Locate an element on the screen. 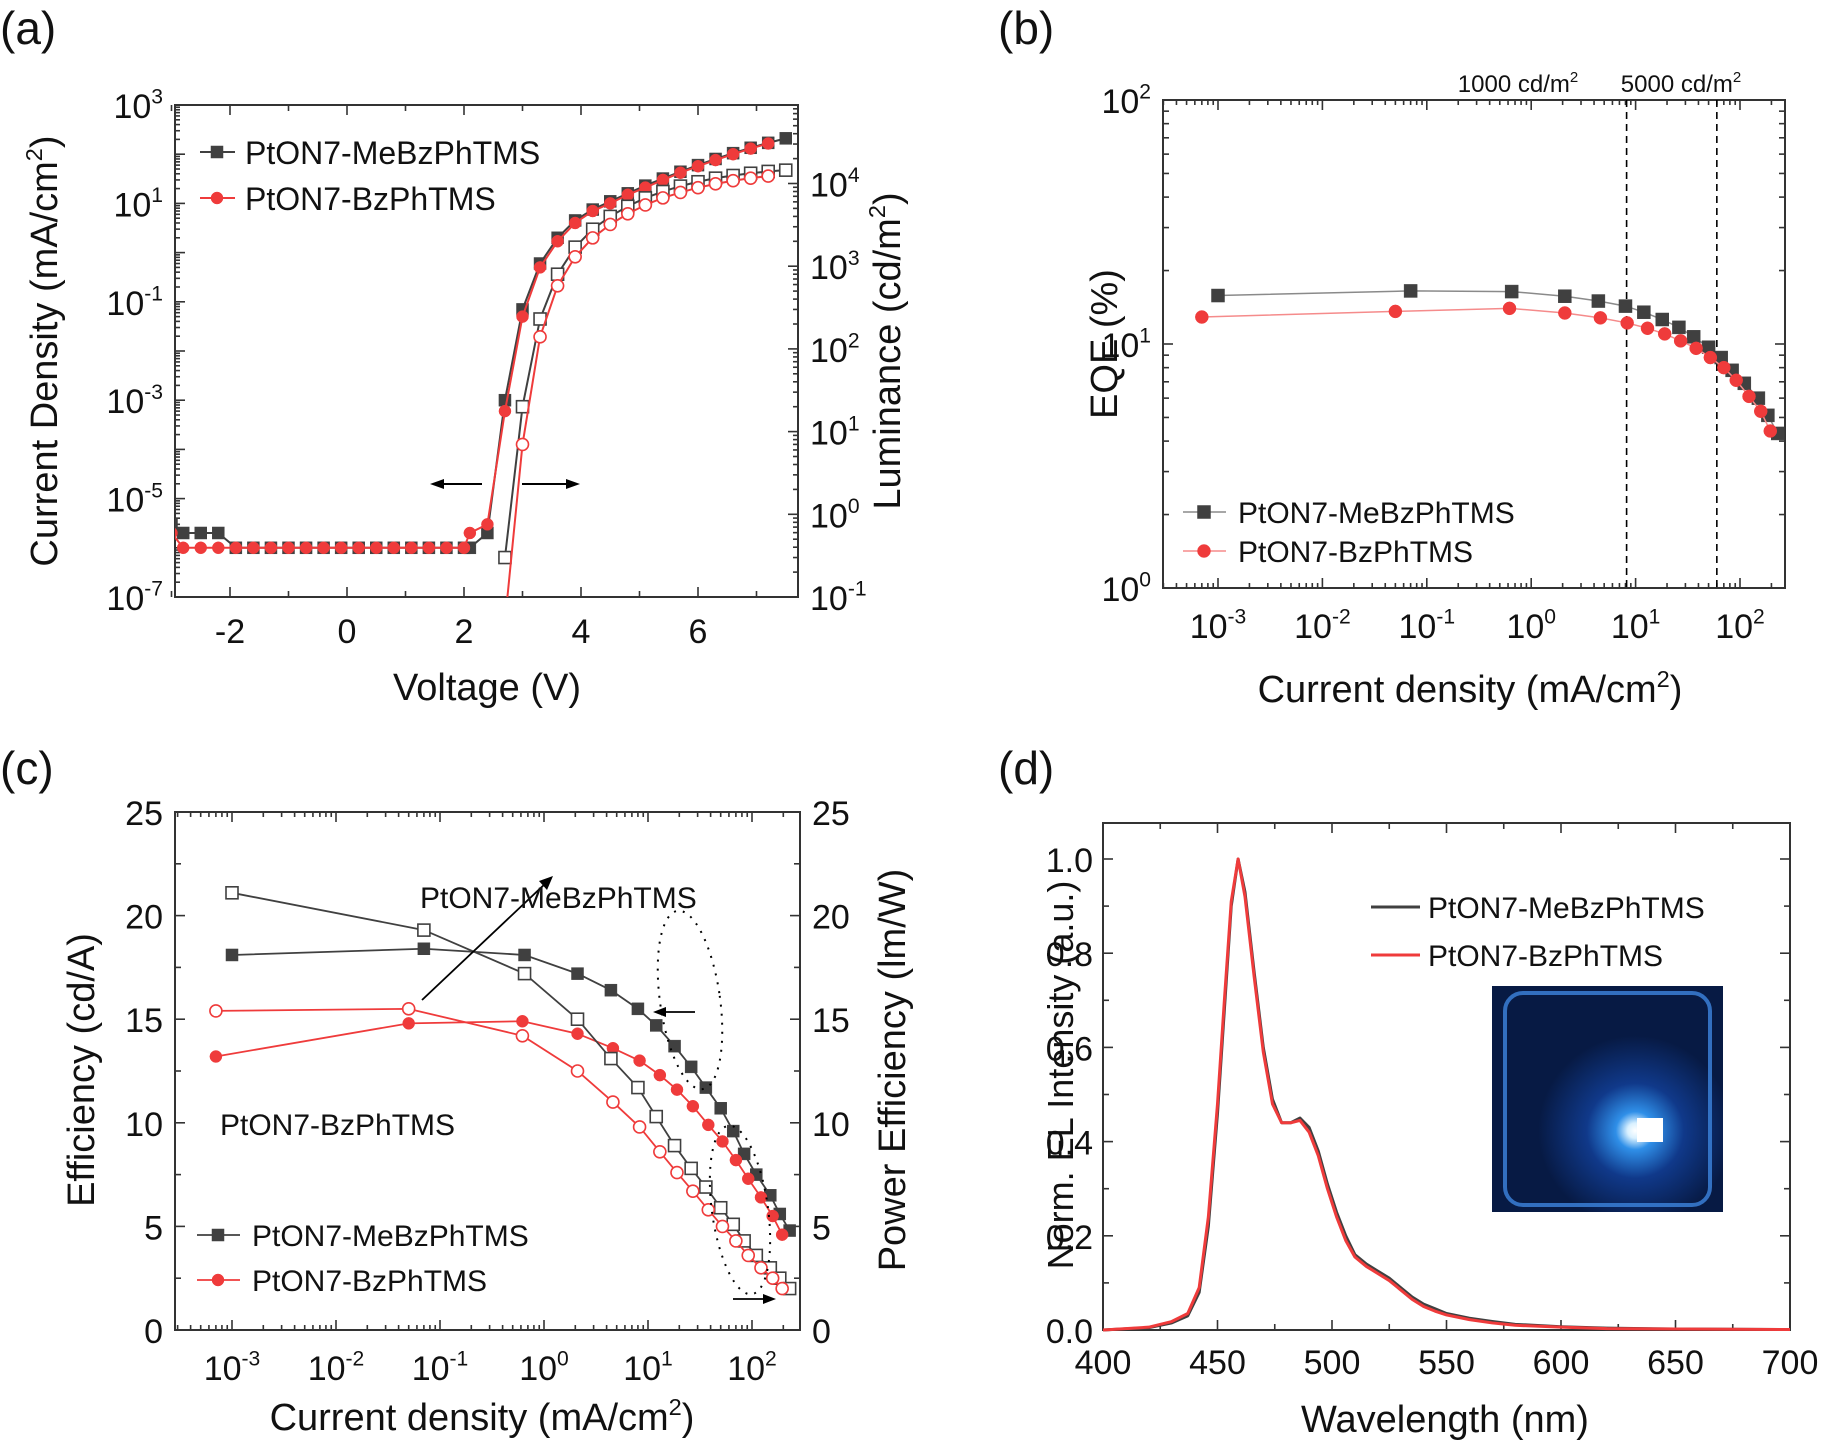 The width and height of the screenshot is (1837, 1442). y-tick-label: 20 is located at coordinates (144, 918).